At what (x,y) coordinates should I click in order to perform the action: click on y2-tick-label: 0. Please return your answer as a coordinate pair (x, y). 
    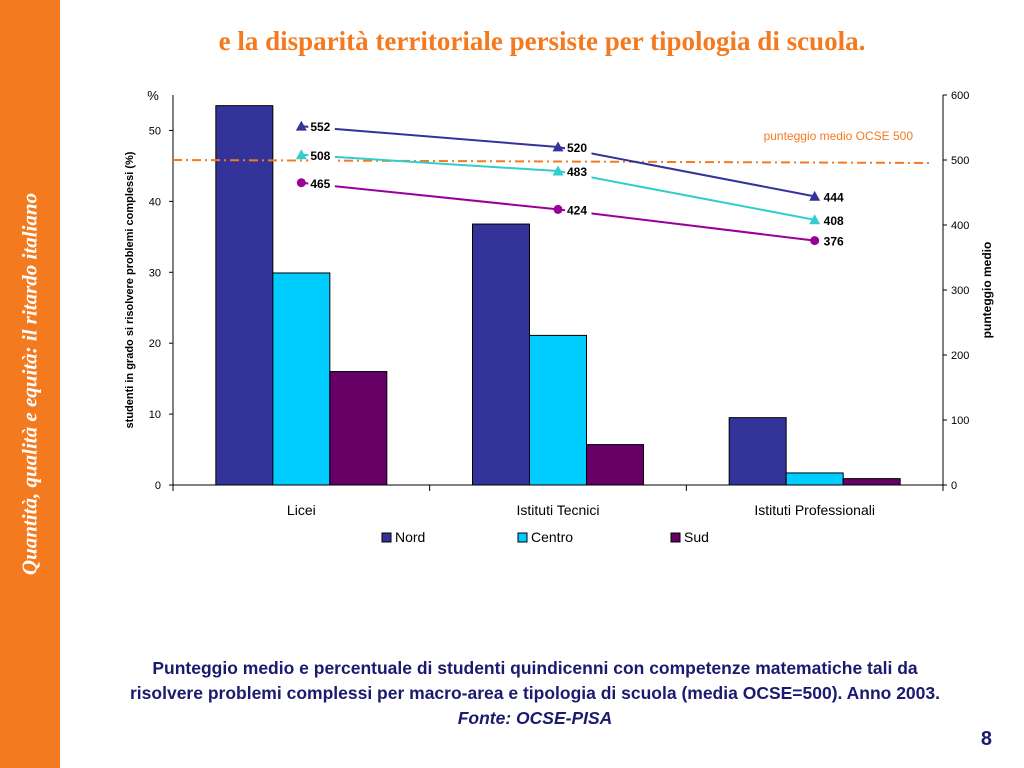
    Looking at the image, I should click on (954, 486).